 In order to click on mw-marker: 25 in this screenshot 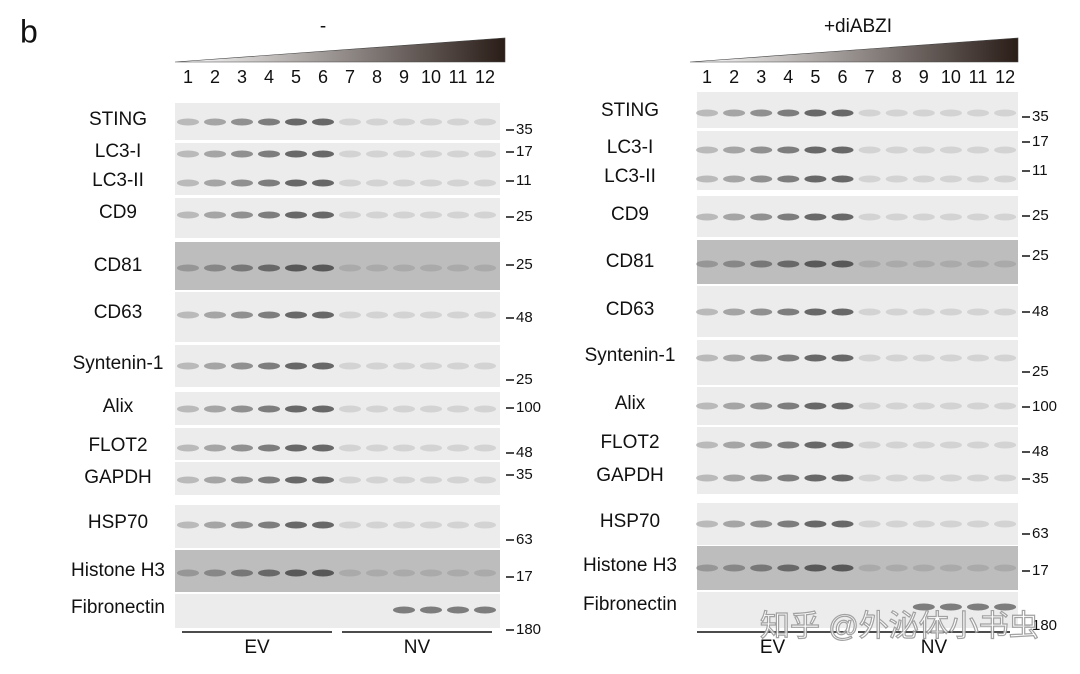, I will do `click(524, 379)`.